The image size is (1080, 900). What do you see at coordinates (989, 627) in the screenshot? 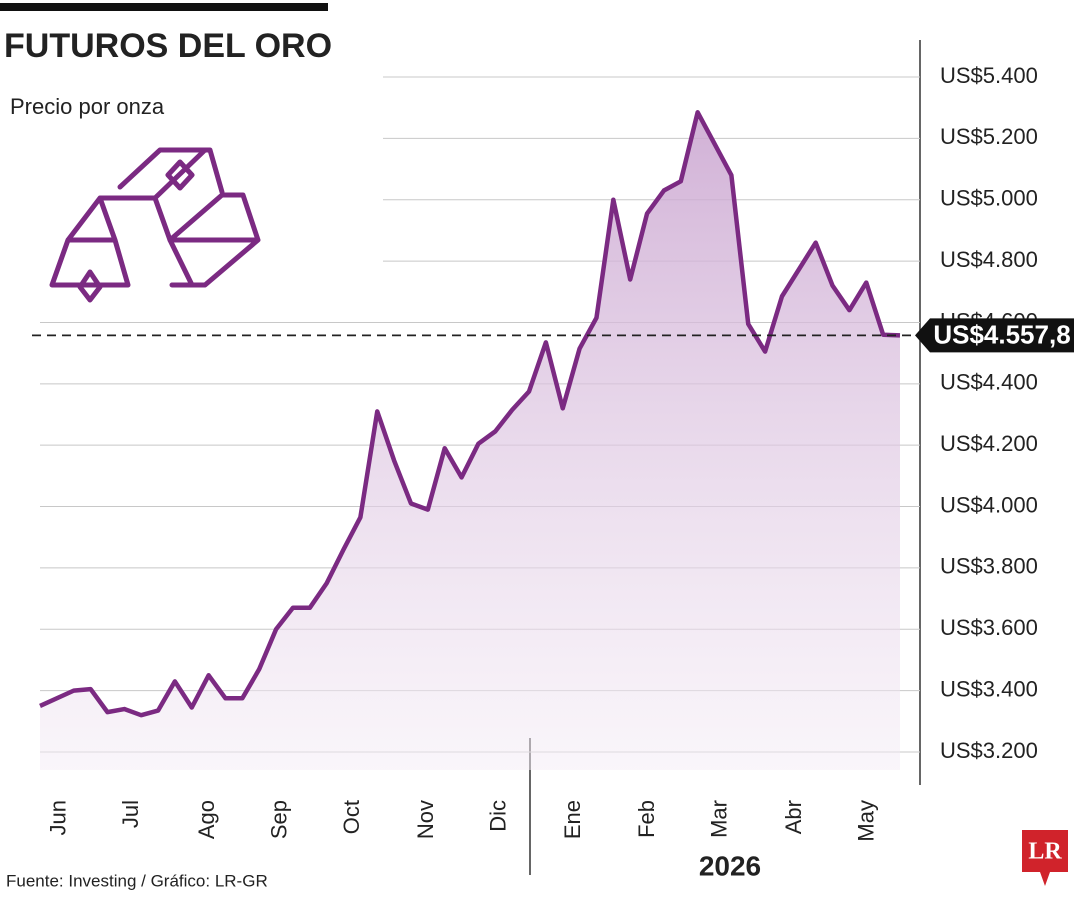
I see `y-tick-label: US$3.600` at bounding box center [989, 627].